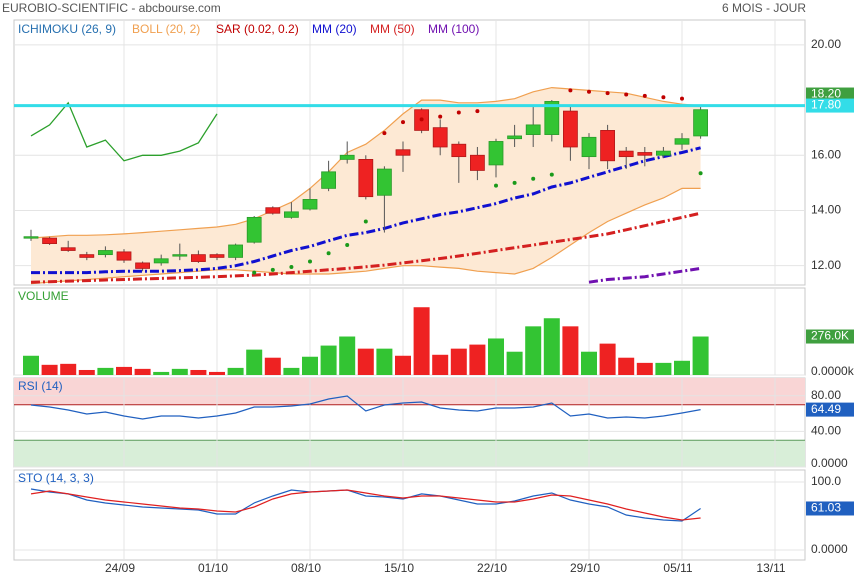 The width and height of the screenshot is (855, 580). I want to click on y-tick-label: 100.0, so click(826, 481).